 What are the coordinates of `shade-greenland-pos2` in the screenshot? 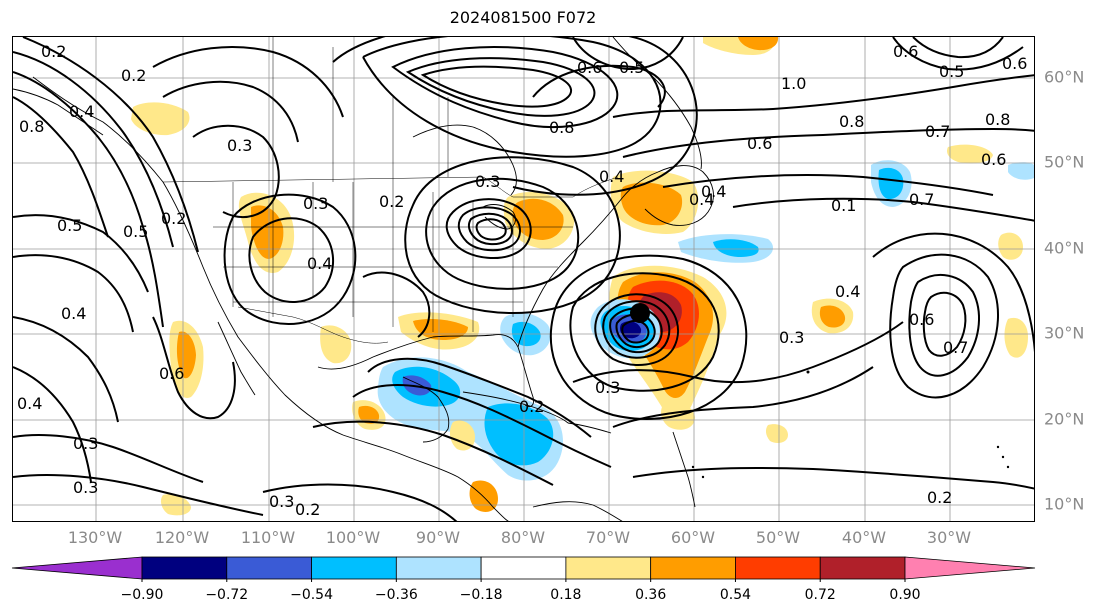 It's located at (758, 44).